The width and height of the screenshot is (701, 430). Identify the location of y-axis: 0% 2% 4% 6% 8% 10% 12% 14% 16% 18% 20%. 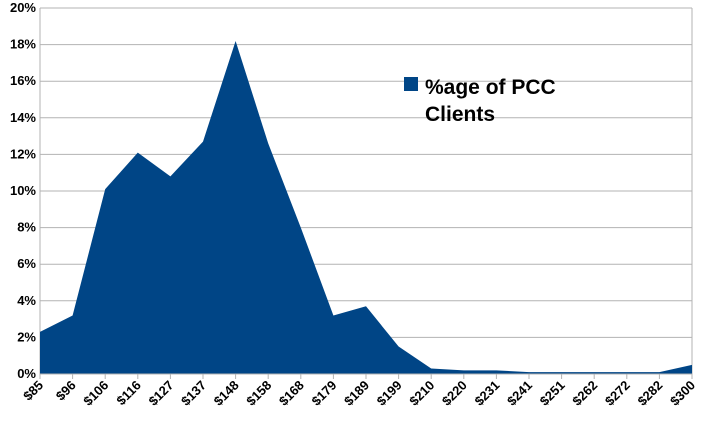
(23, 190).